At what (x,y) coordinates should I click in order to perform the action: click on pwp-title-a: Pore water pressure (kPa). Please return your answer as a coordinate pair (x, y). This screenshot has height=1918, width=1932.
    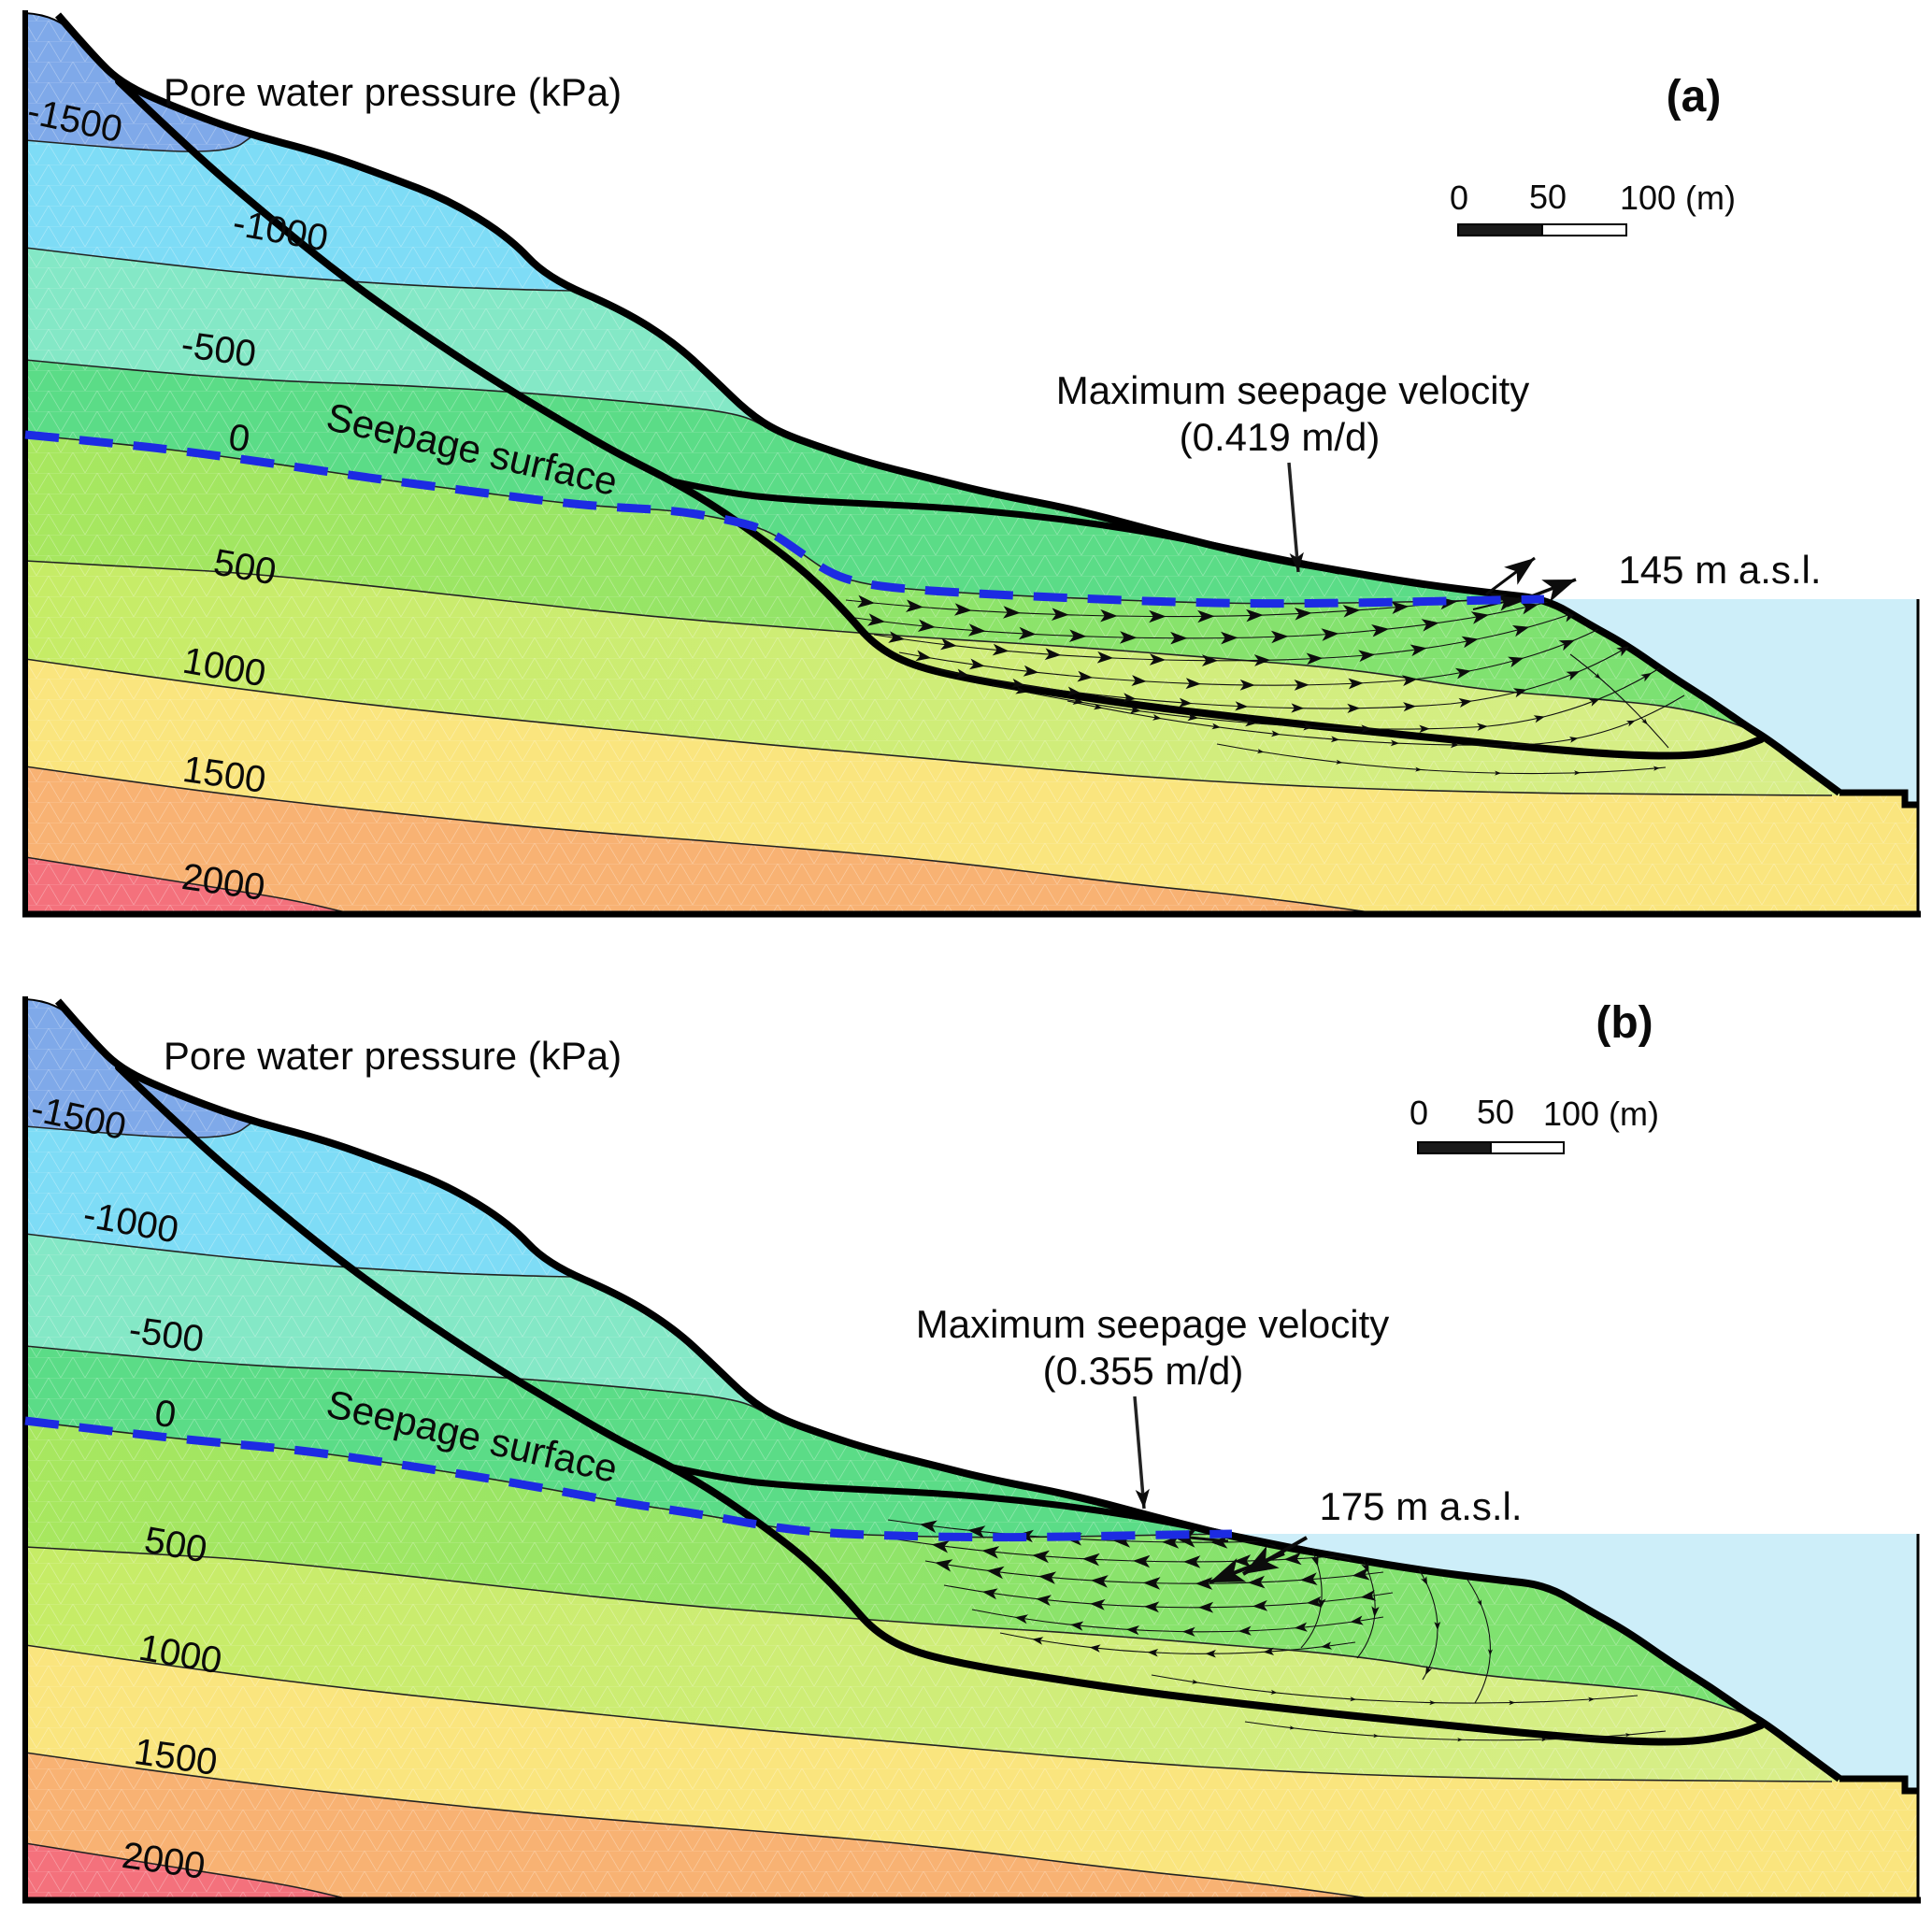
    Looking at the image, I should click on (393, 92).